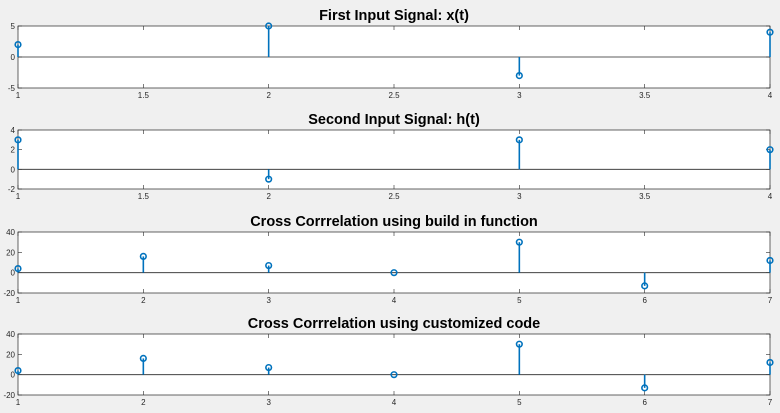 Image resolution: width=780 pixels, height=413 pixels. I want to click on y-tick-label: 2, so click(13, 150).